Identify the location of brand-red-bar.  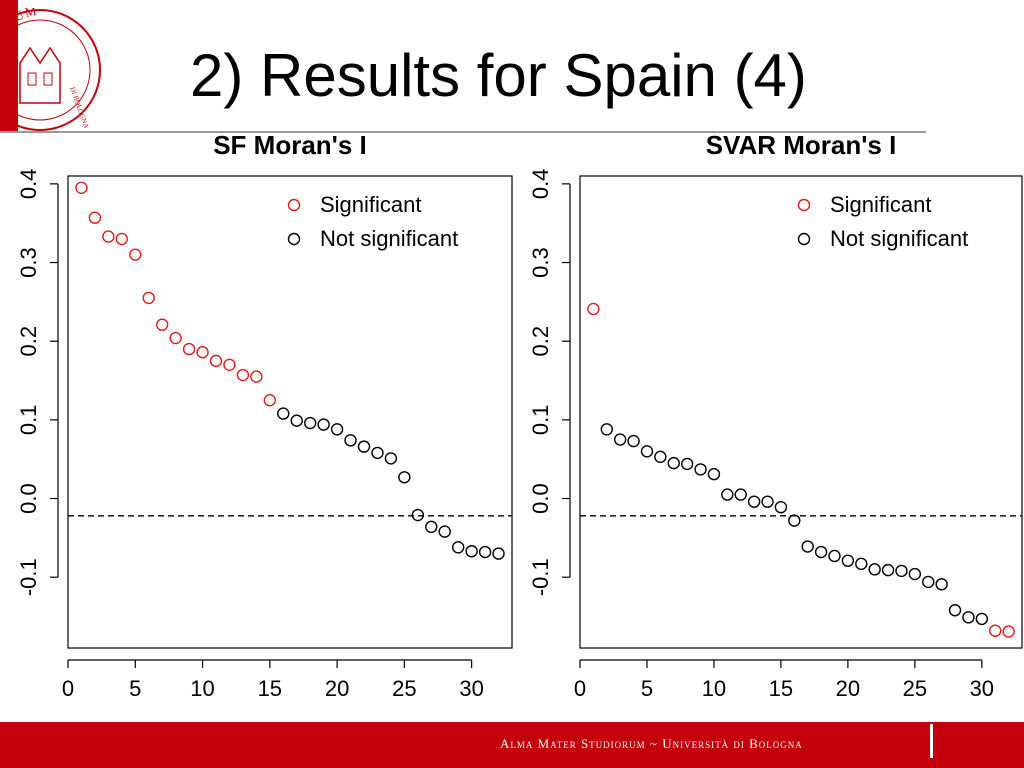
(9, 66).